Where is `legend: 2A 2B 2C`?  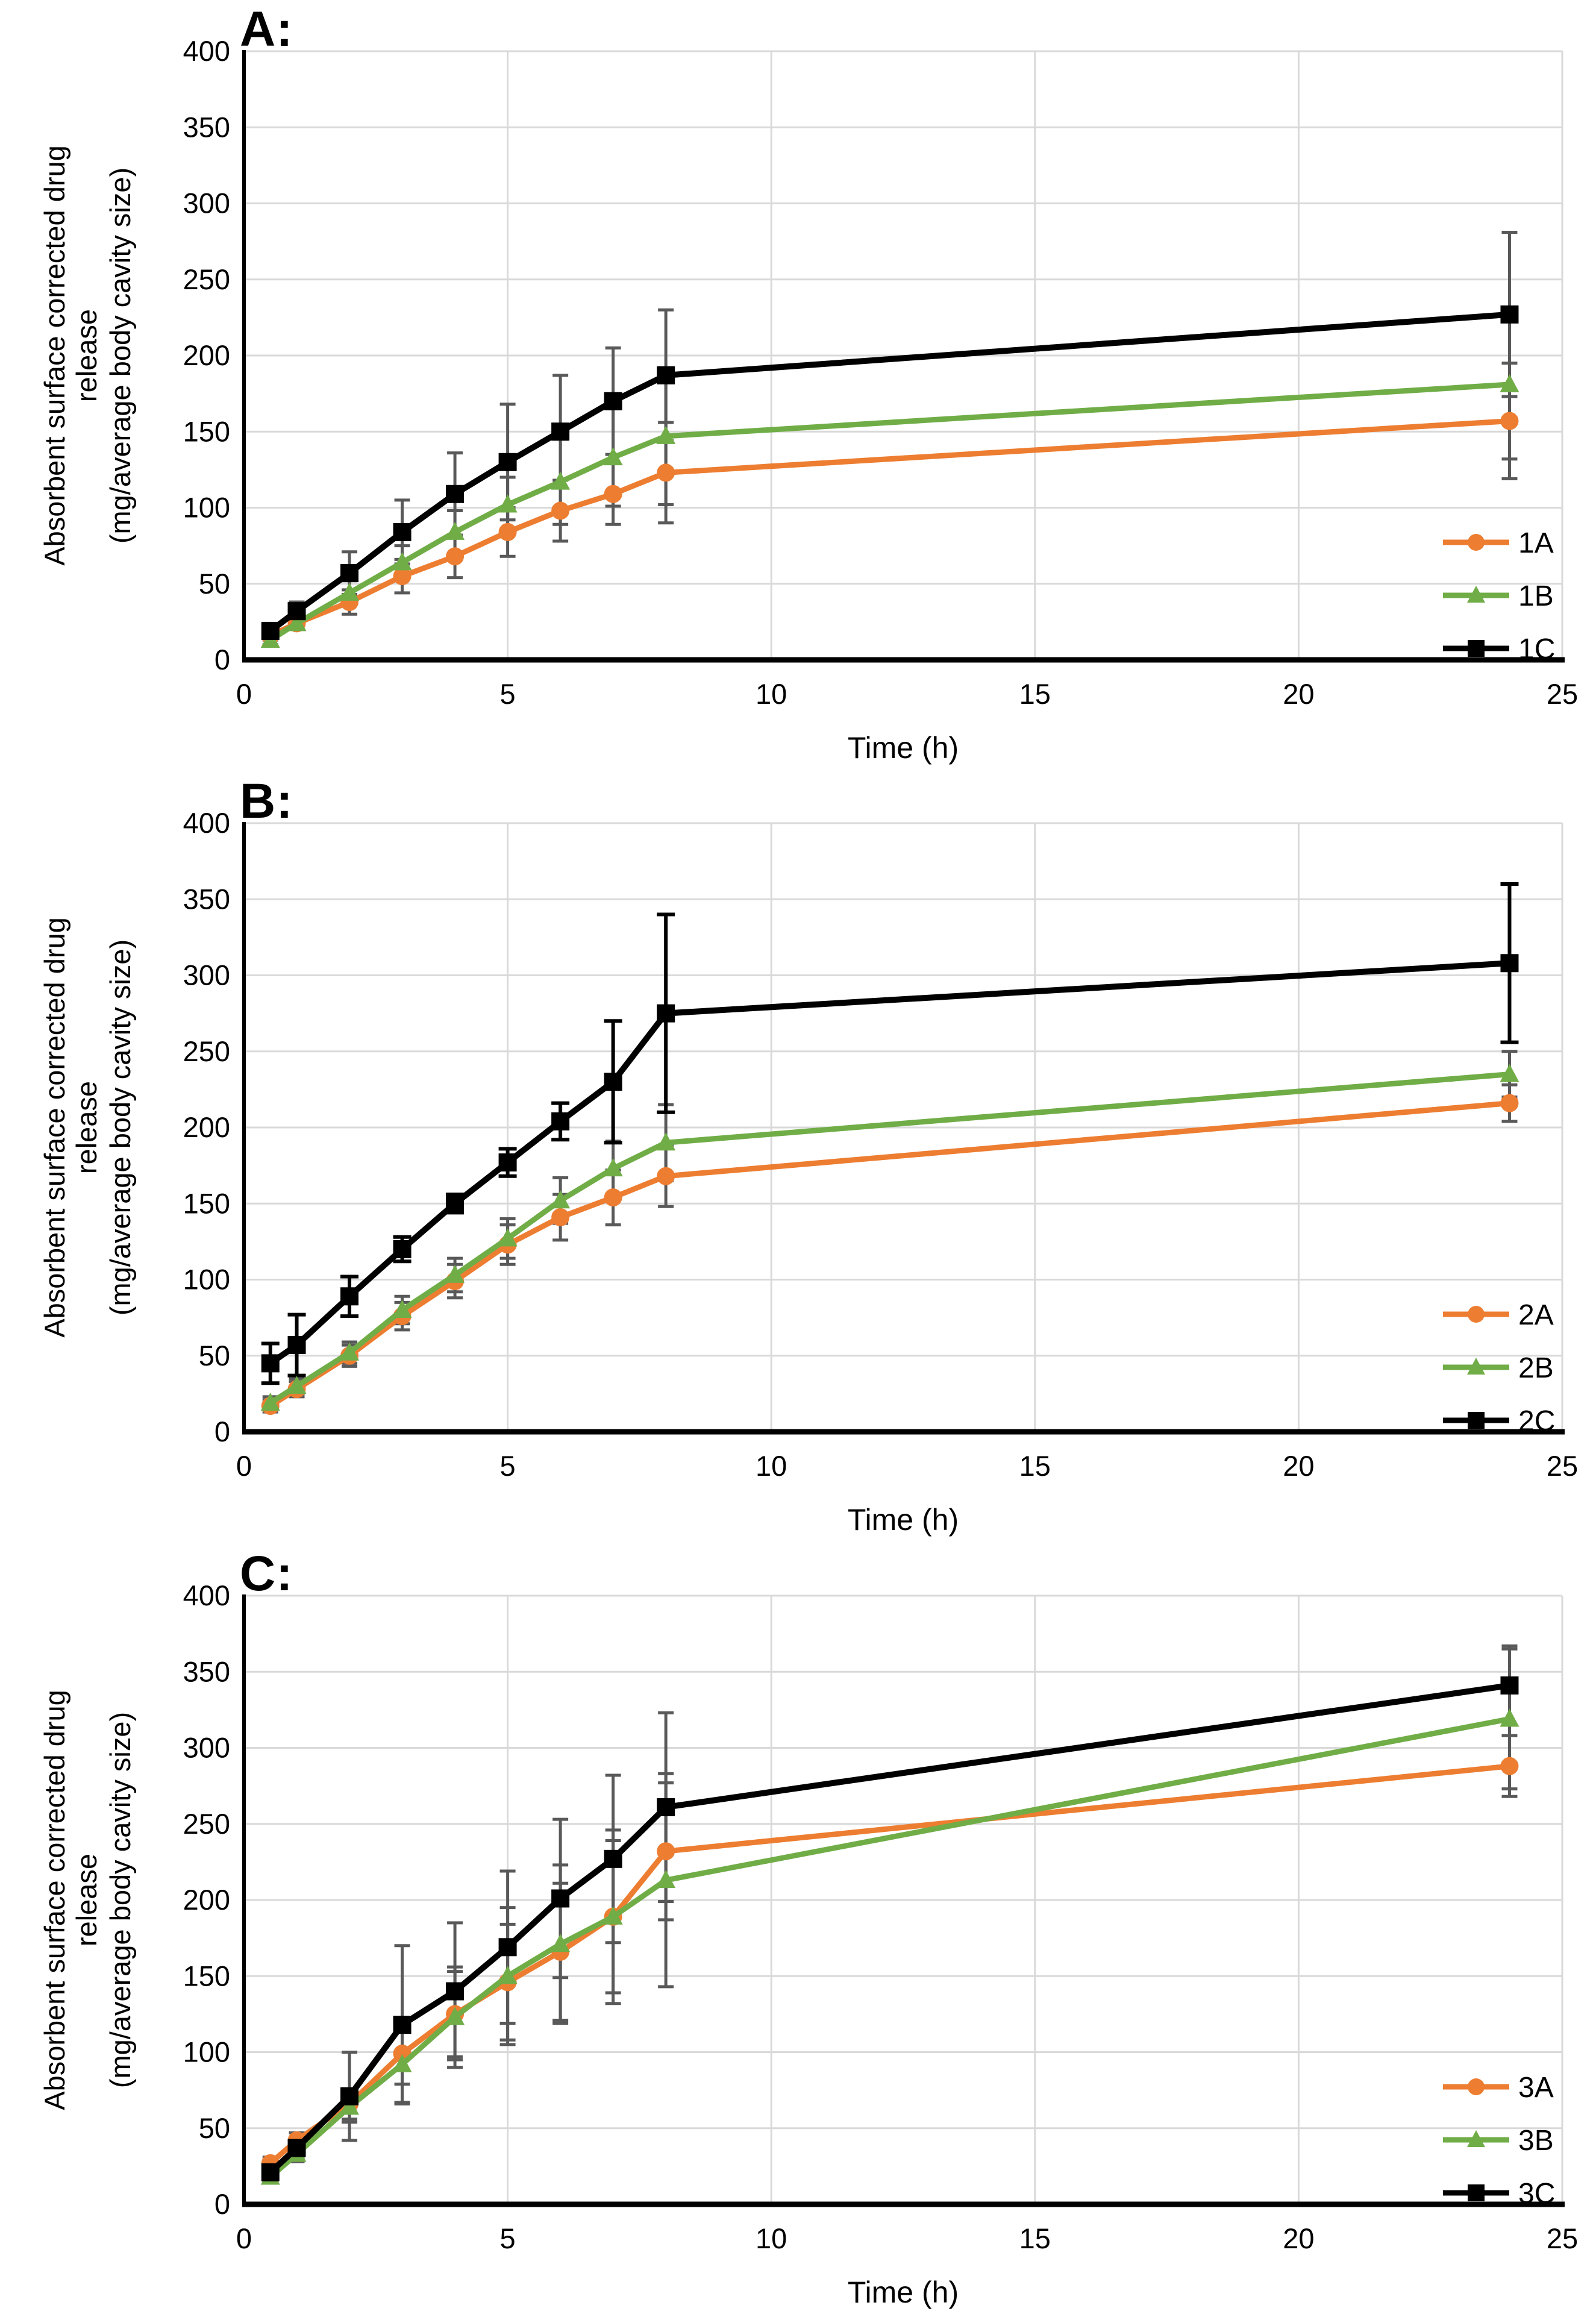 legend: 2A 2B 2C is located at coordinates (1499, 1368).